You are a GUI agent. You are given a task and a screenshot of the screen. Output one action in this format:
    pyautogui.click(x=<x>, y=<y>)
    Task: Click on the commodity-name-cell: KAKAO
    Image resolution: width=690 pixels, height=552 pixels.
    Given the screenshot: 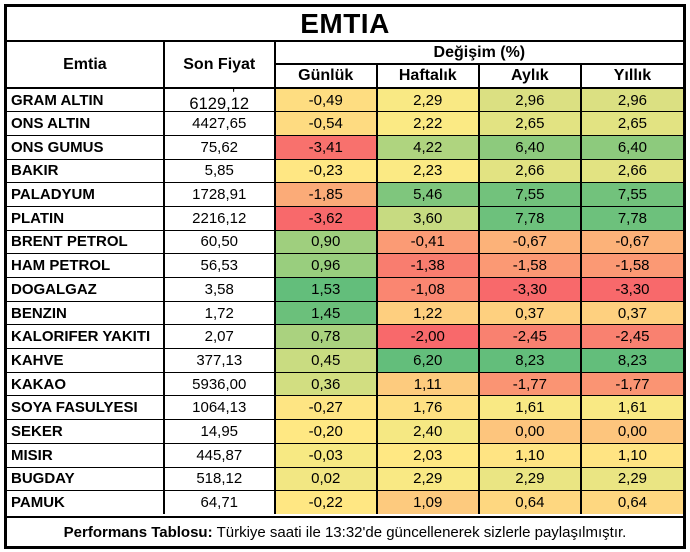 What is the action you would take?
    pyautogui.click(x=86, y=384)
    